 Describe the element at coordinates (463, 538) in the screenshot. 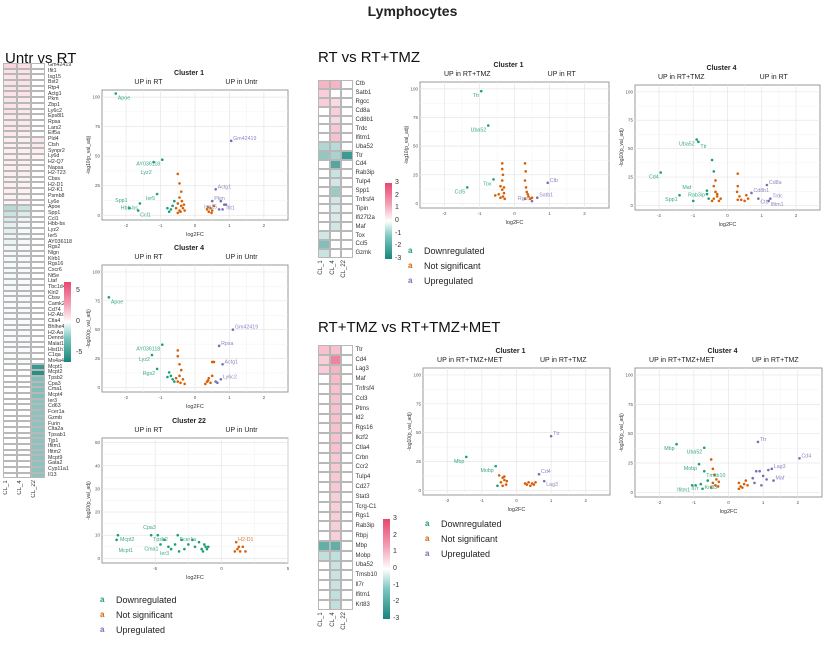

I see `legend-item-ns: a Not significant` at that location.